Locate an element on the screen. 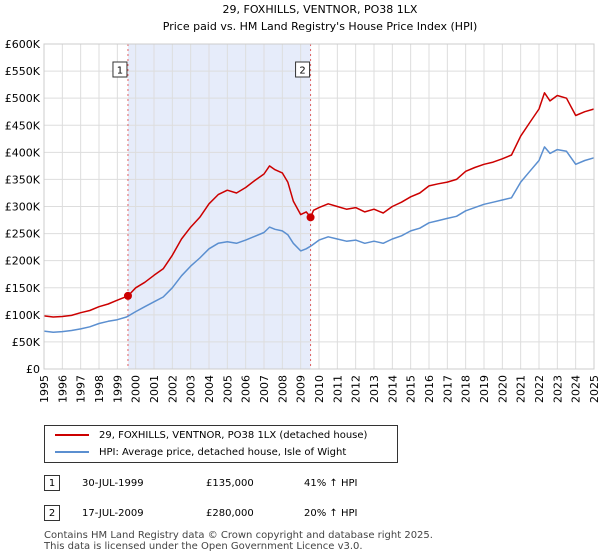 The height and width of the screenshot is (560, 600). sale-date: 30-JUL-1999 is located at coordinates (113, 483).